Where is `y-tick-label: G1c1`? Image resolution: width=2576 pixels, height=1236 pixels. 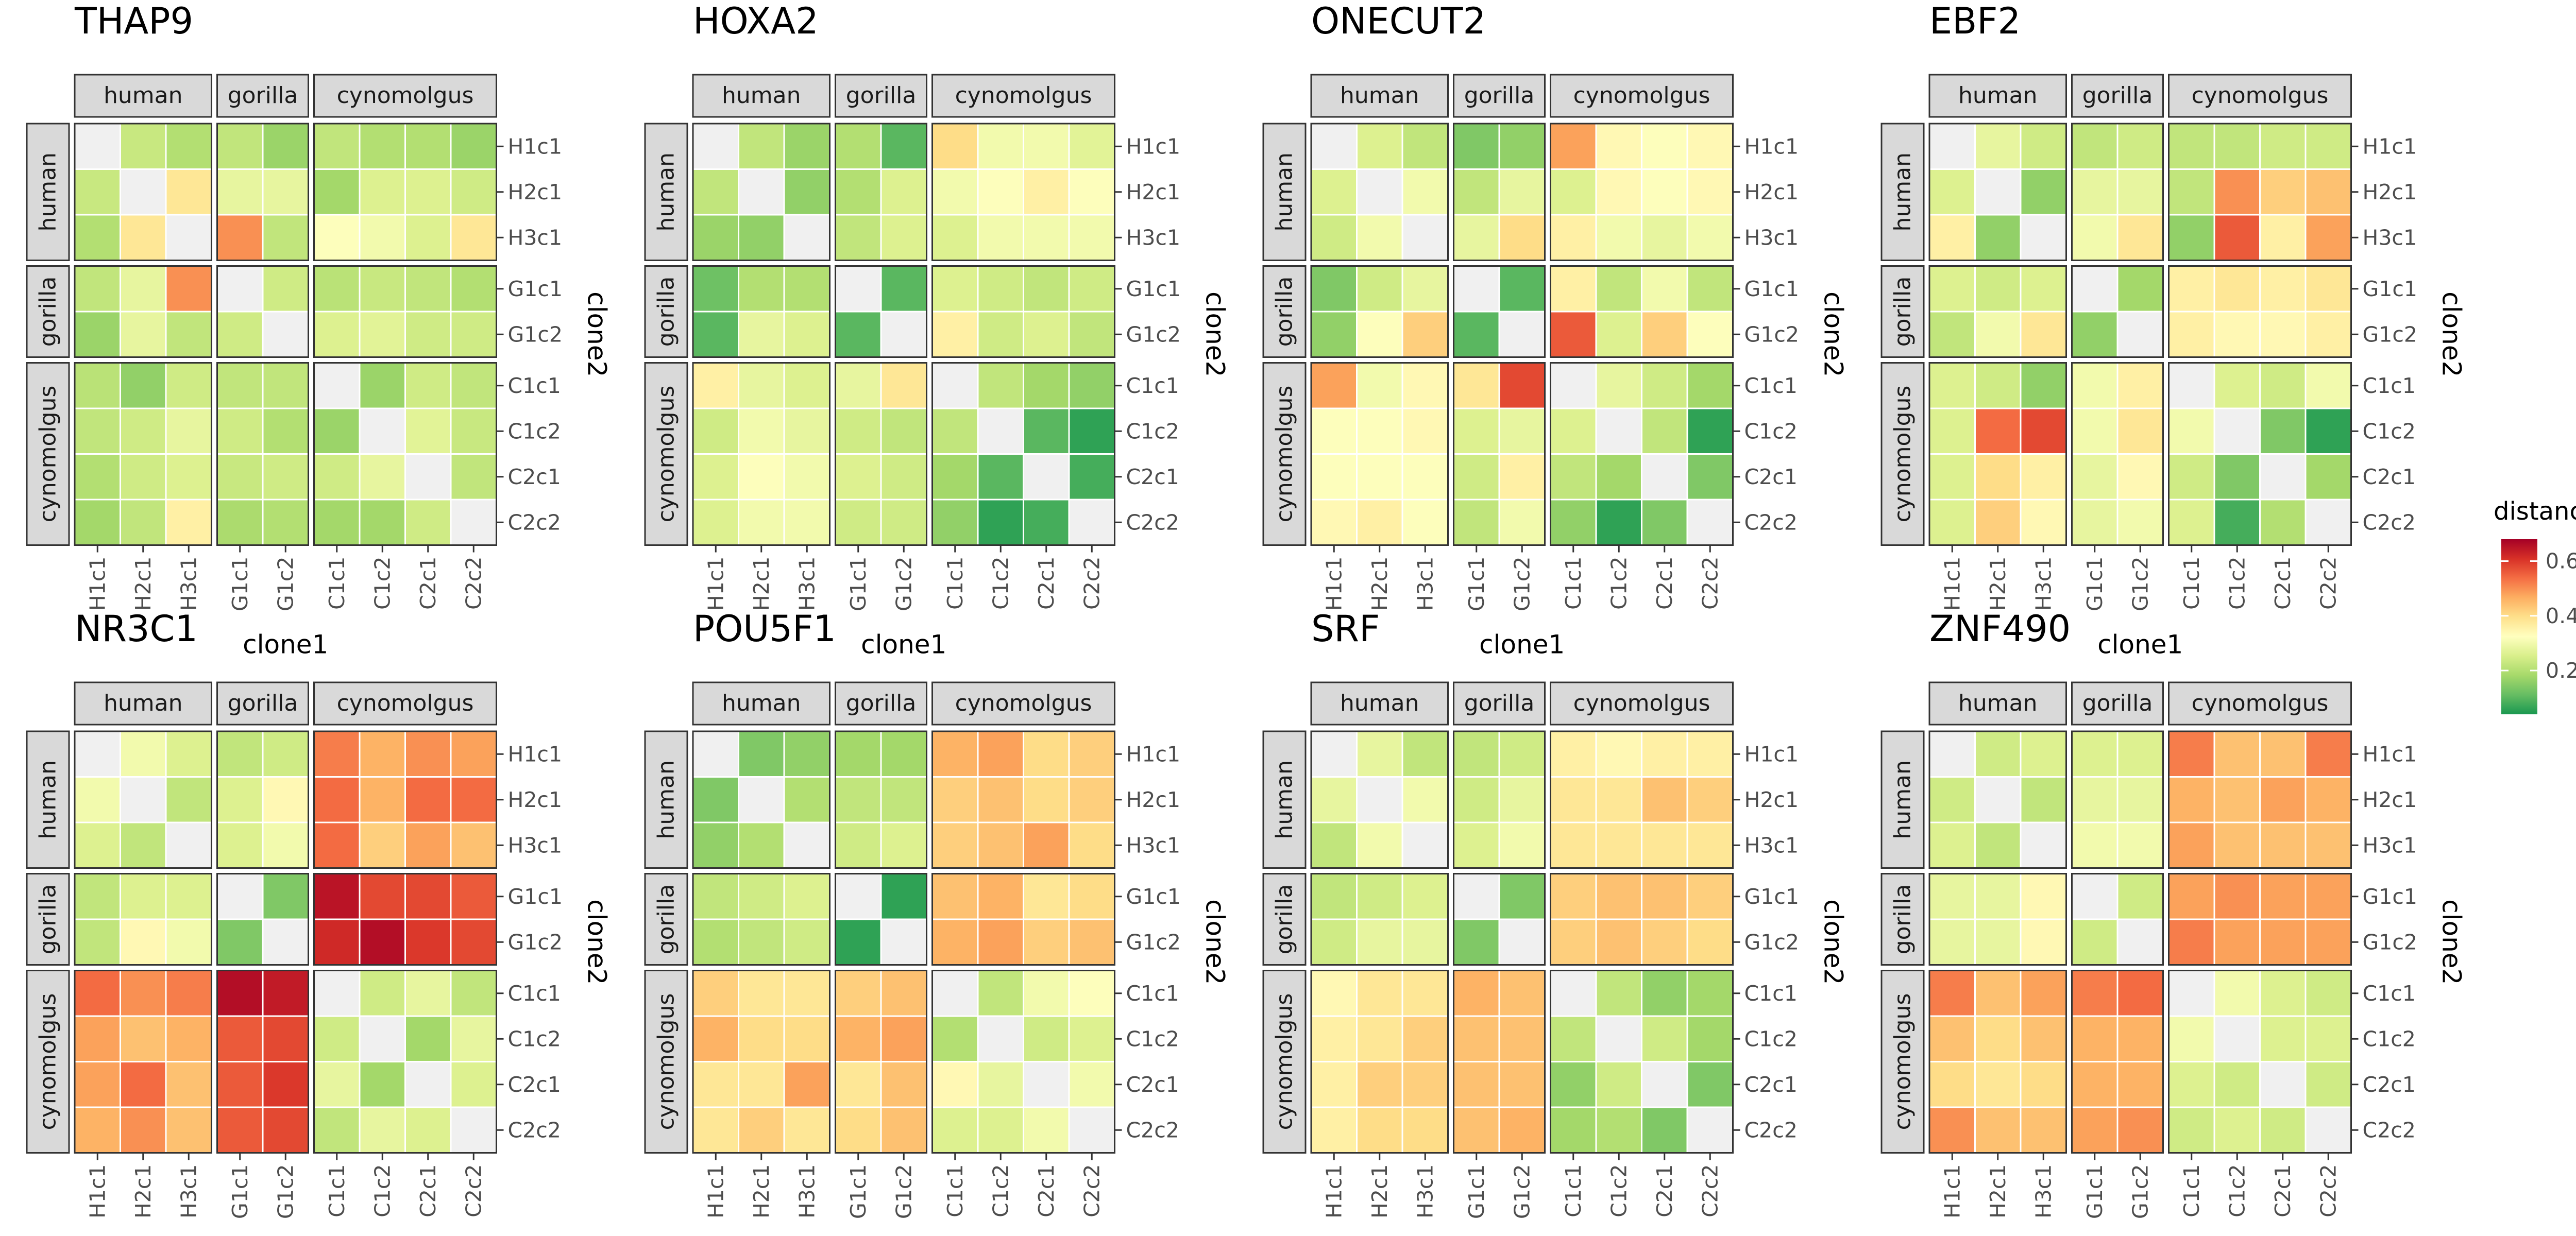 y-tick-label: G1c1 is located at coordinates (1153, 897).